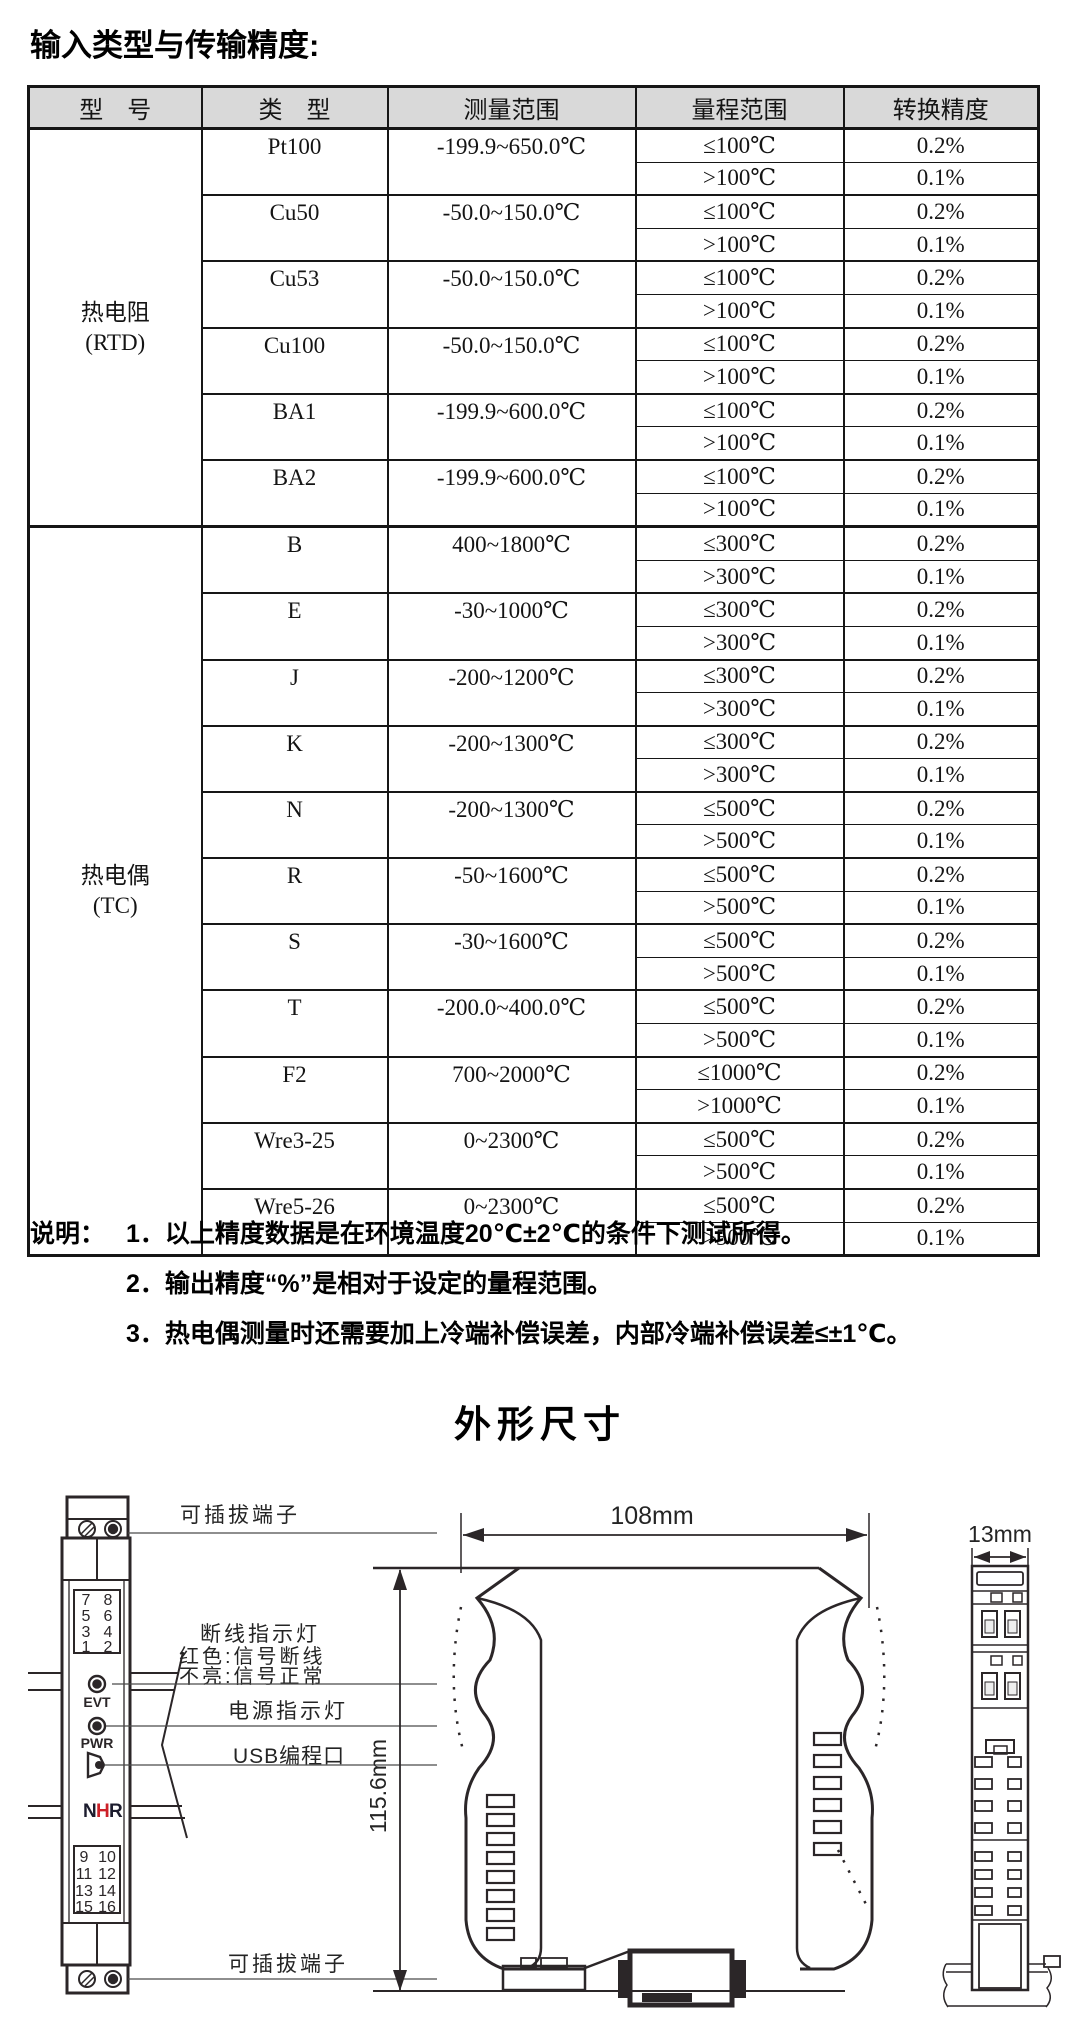 The image size is (1080, 2032). Describe the element at coordinates (739, 108) in the screenshot. I see `col-header-span: 量程范围` at that location.